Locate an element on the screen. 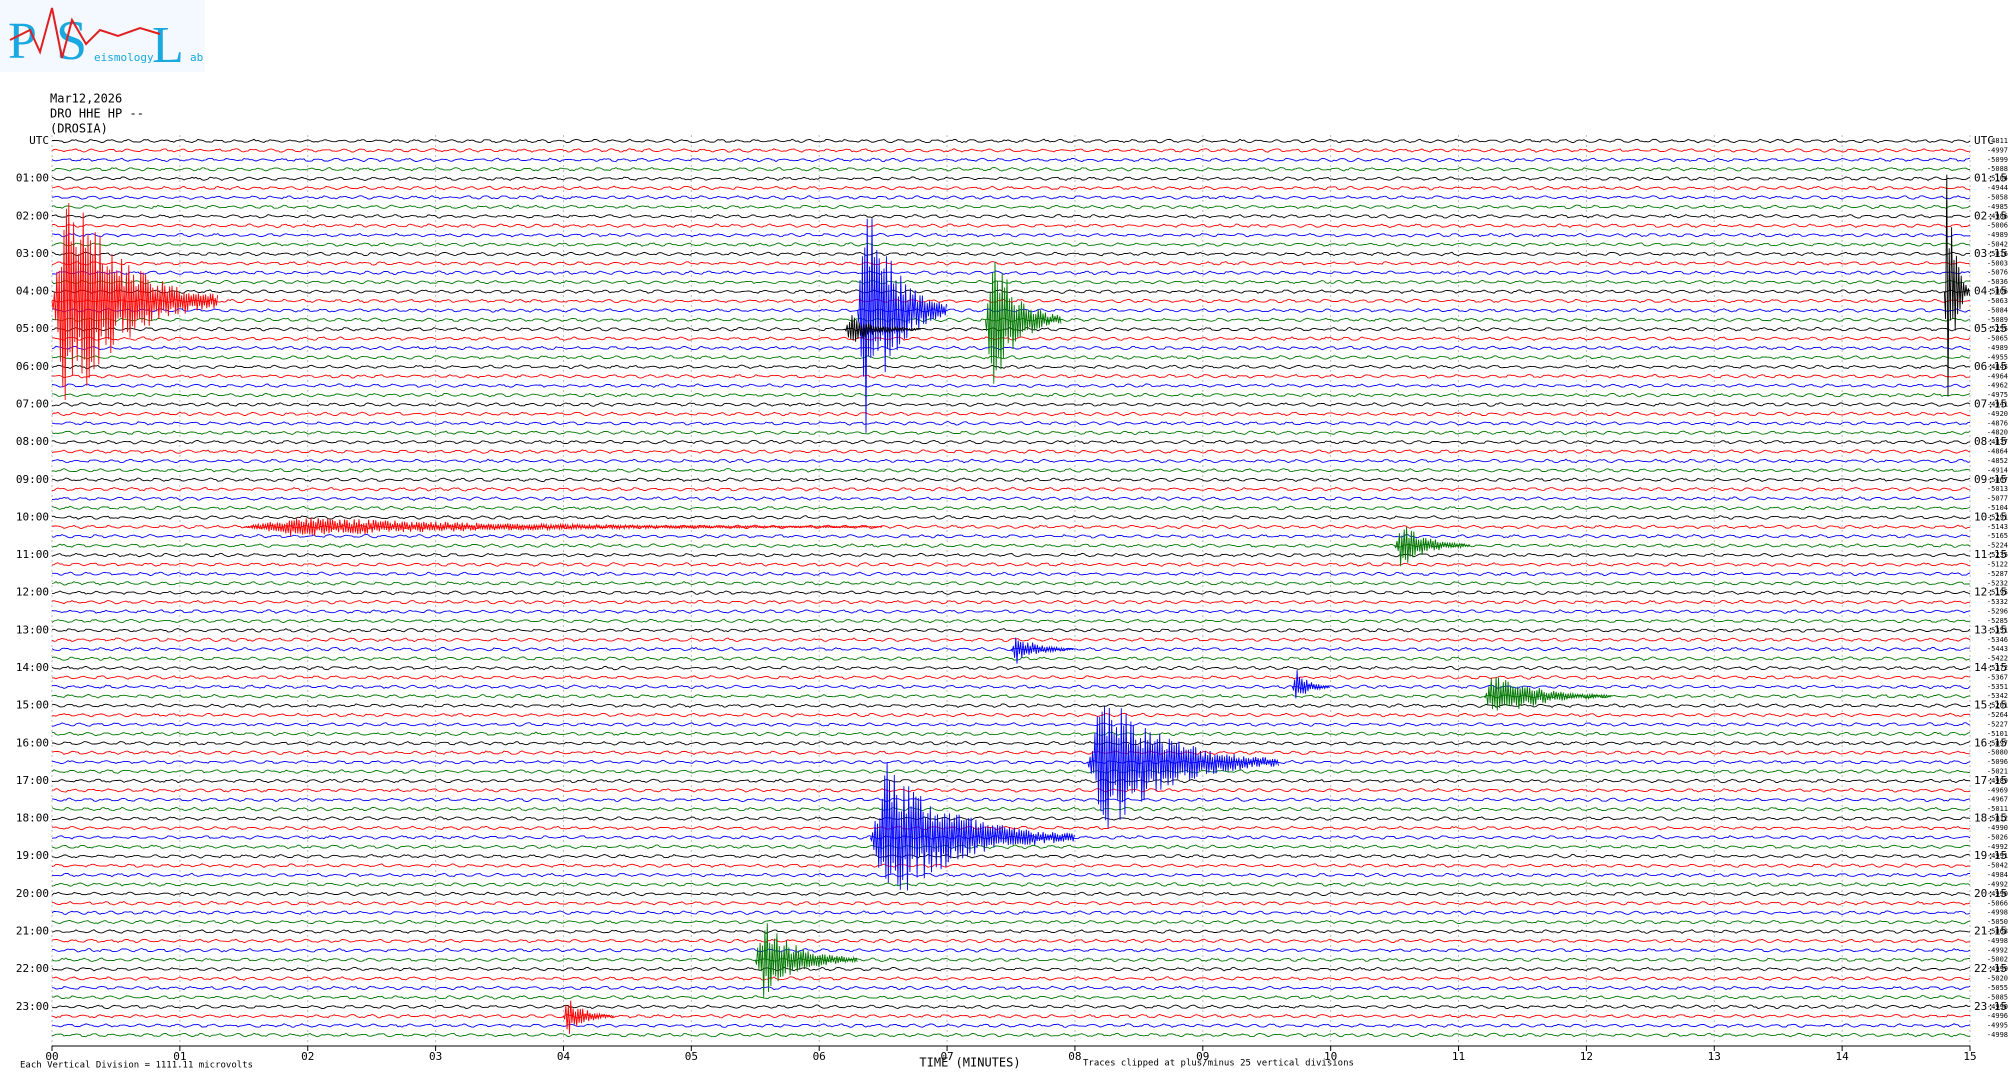 The height and width of the screenshot is (1080, 2010). hour-label: 22:15 is located at coordinates (1990, 968).